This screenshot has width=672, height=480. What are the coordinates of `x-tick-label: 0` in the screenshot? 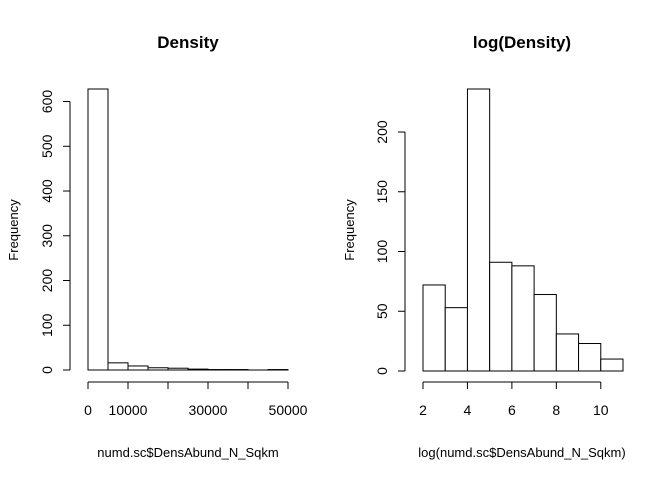 It's located at (88, 410).